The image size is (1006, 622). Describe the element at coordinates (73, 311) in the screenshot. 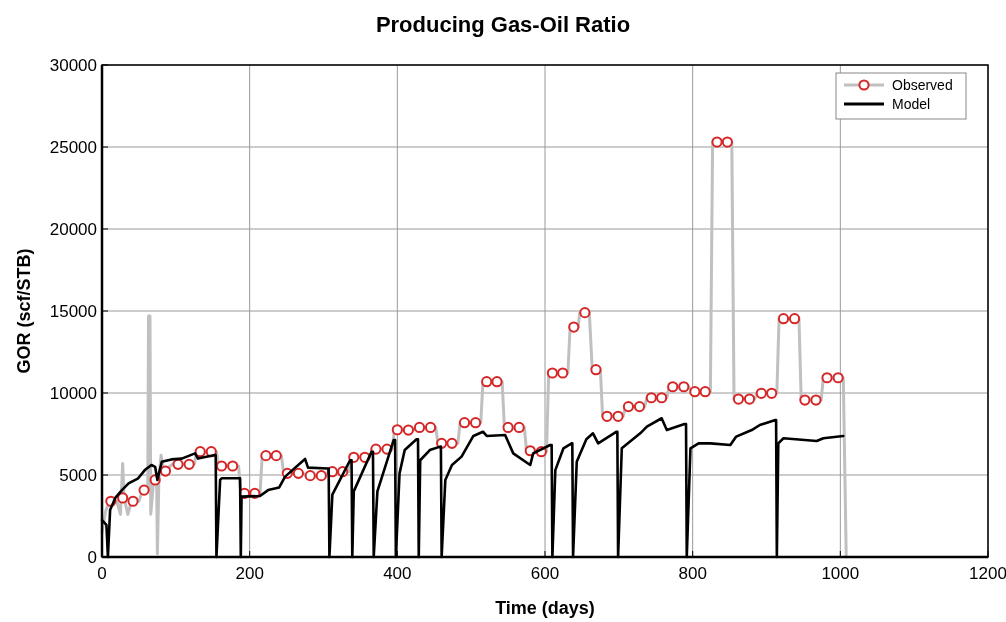

I see `y-tick-label: 15000` at that location.